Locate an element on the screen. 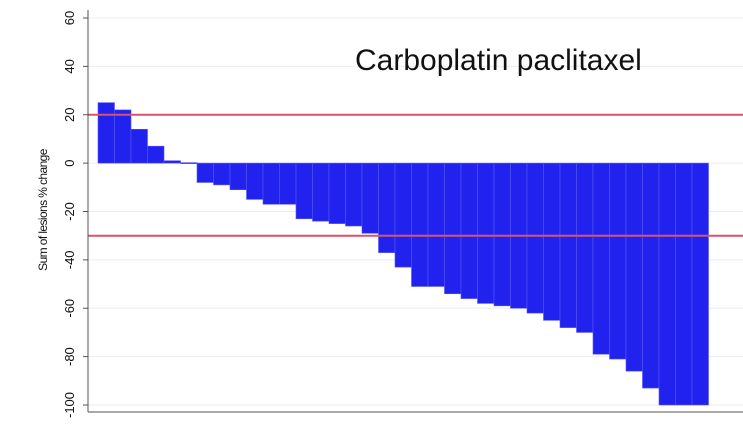 Image resolution: width=743 pixels, height=424 pixels. y-tick-label: -100 is located at coordinates (69, 405).